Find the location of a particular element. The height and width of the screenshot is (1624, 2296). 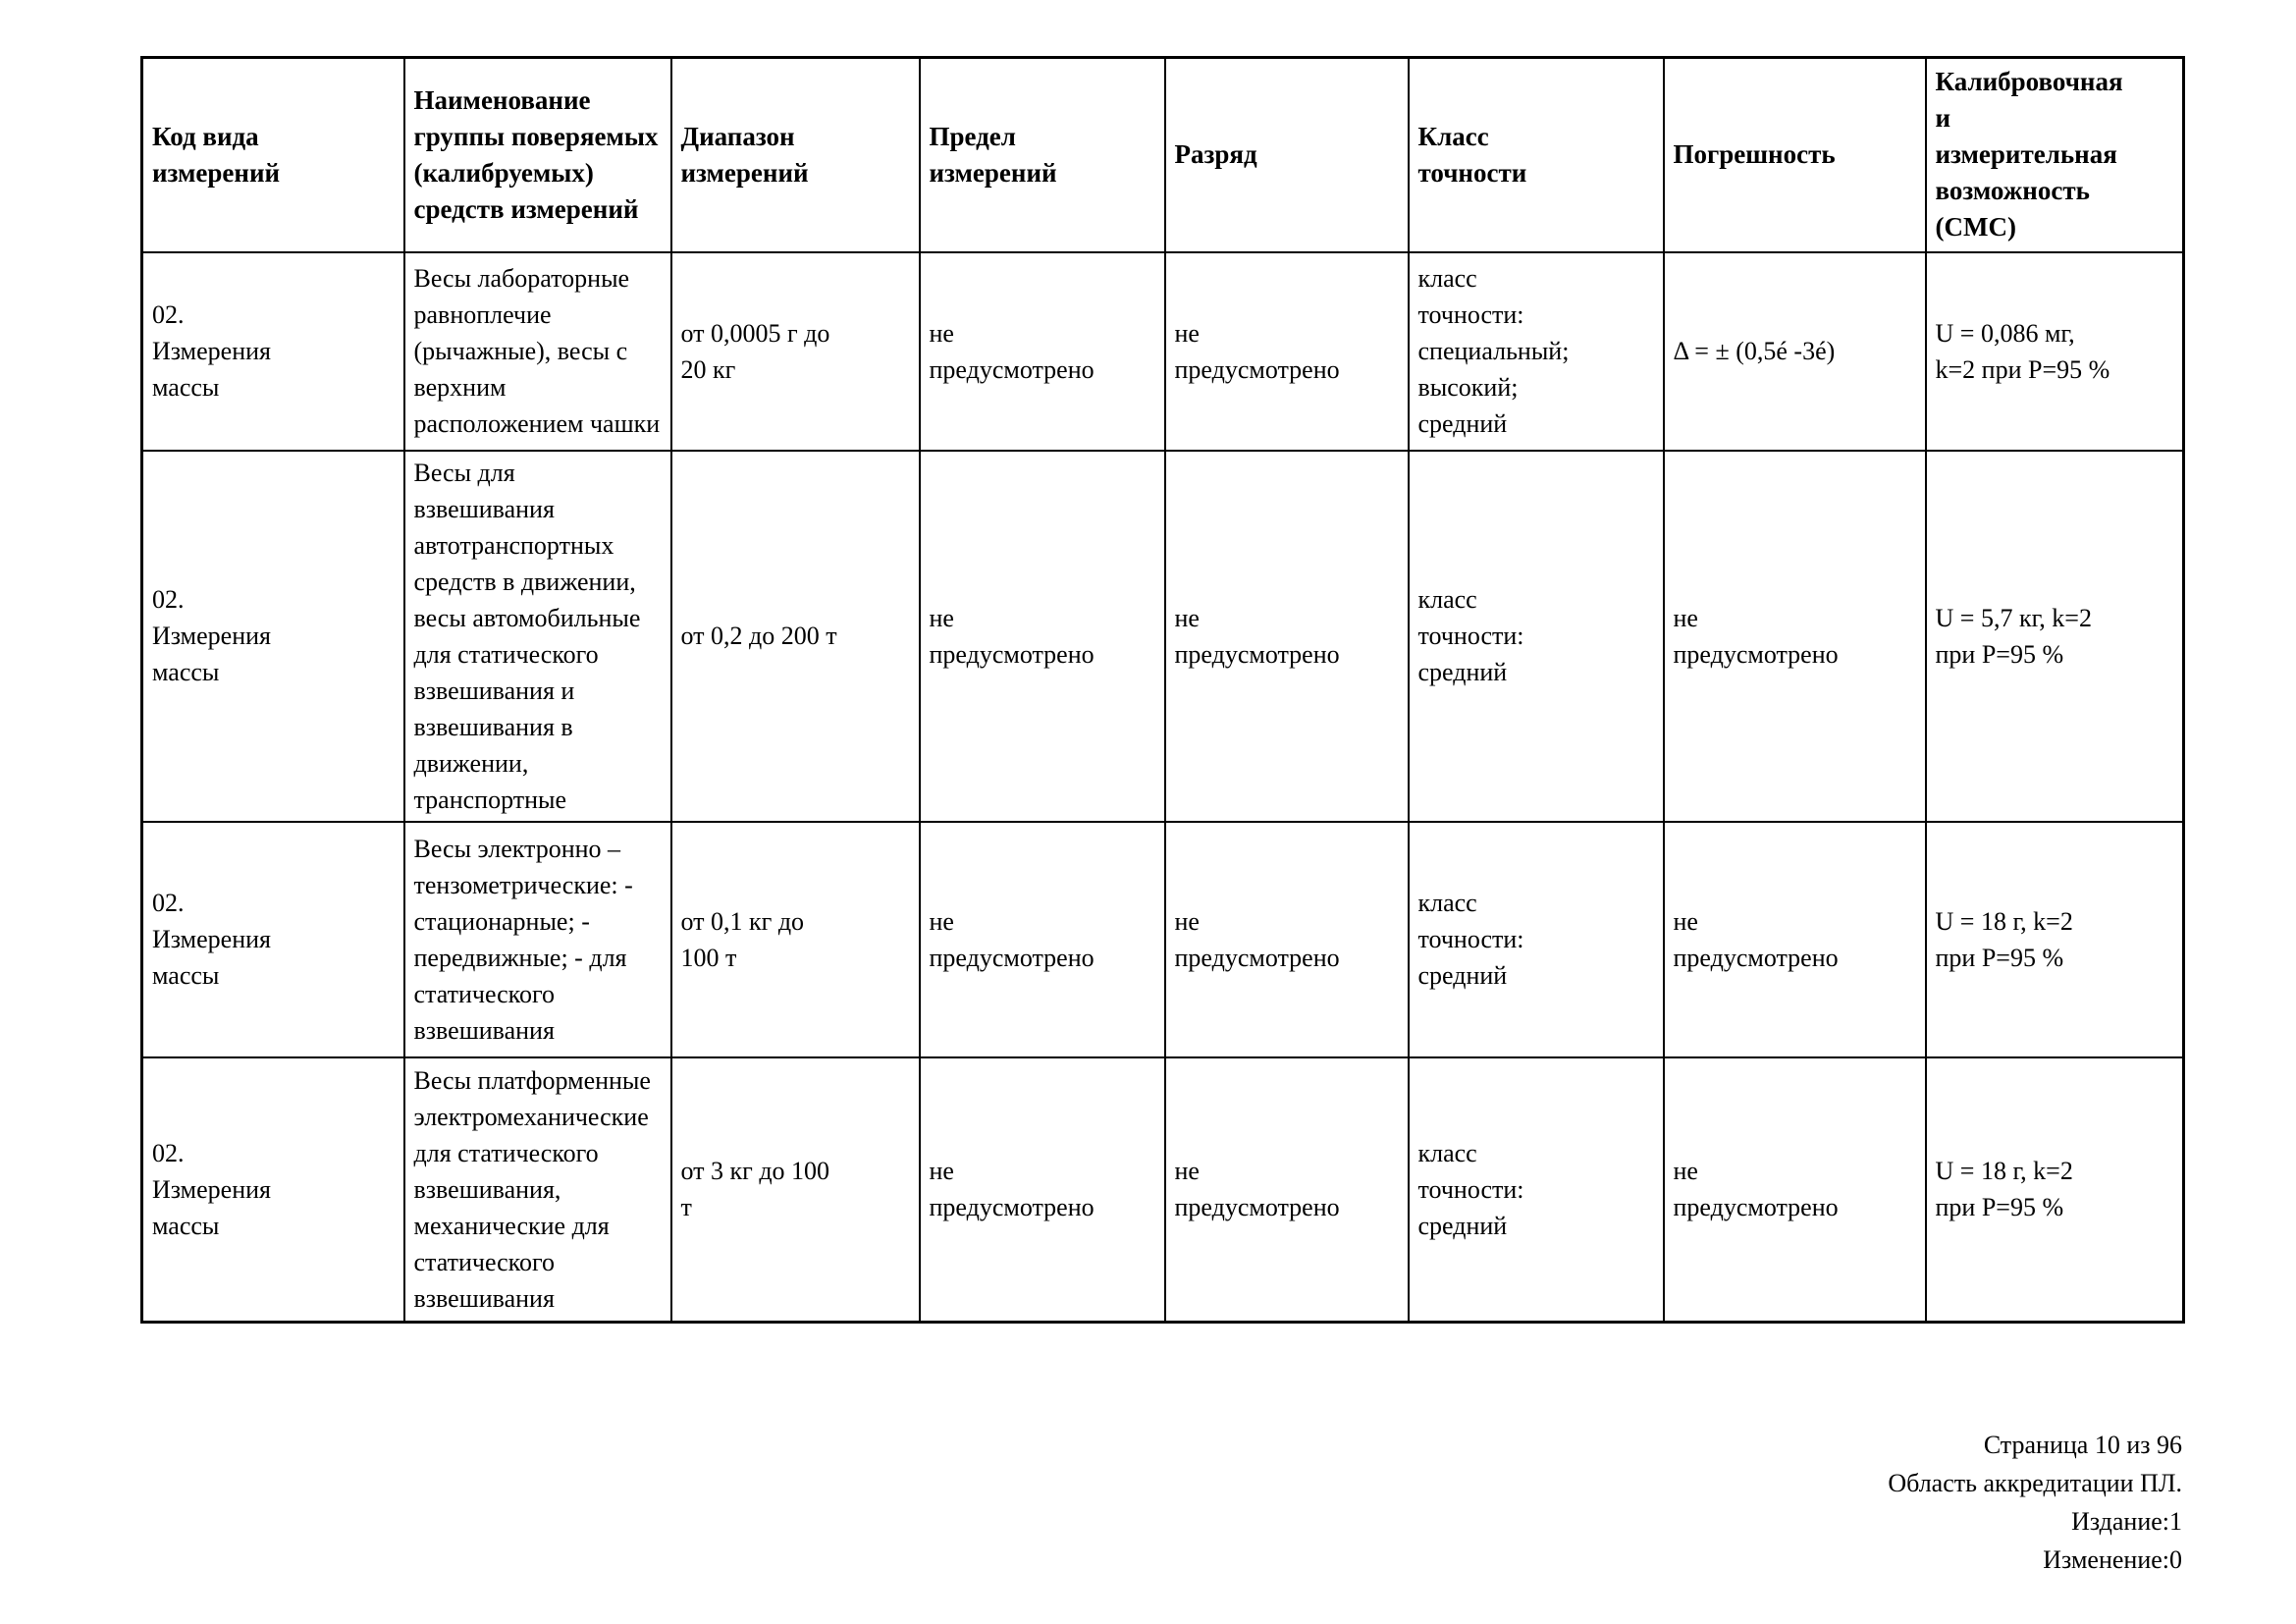

footer-edition: Издание:1 is located at coordinates (2126, 1521).